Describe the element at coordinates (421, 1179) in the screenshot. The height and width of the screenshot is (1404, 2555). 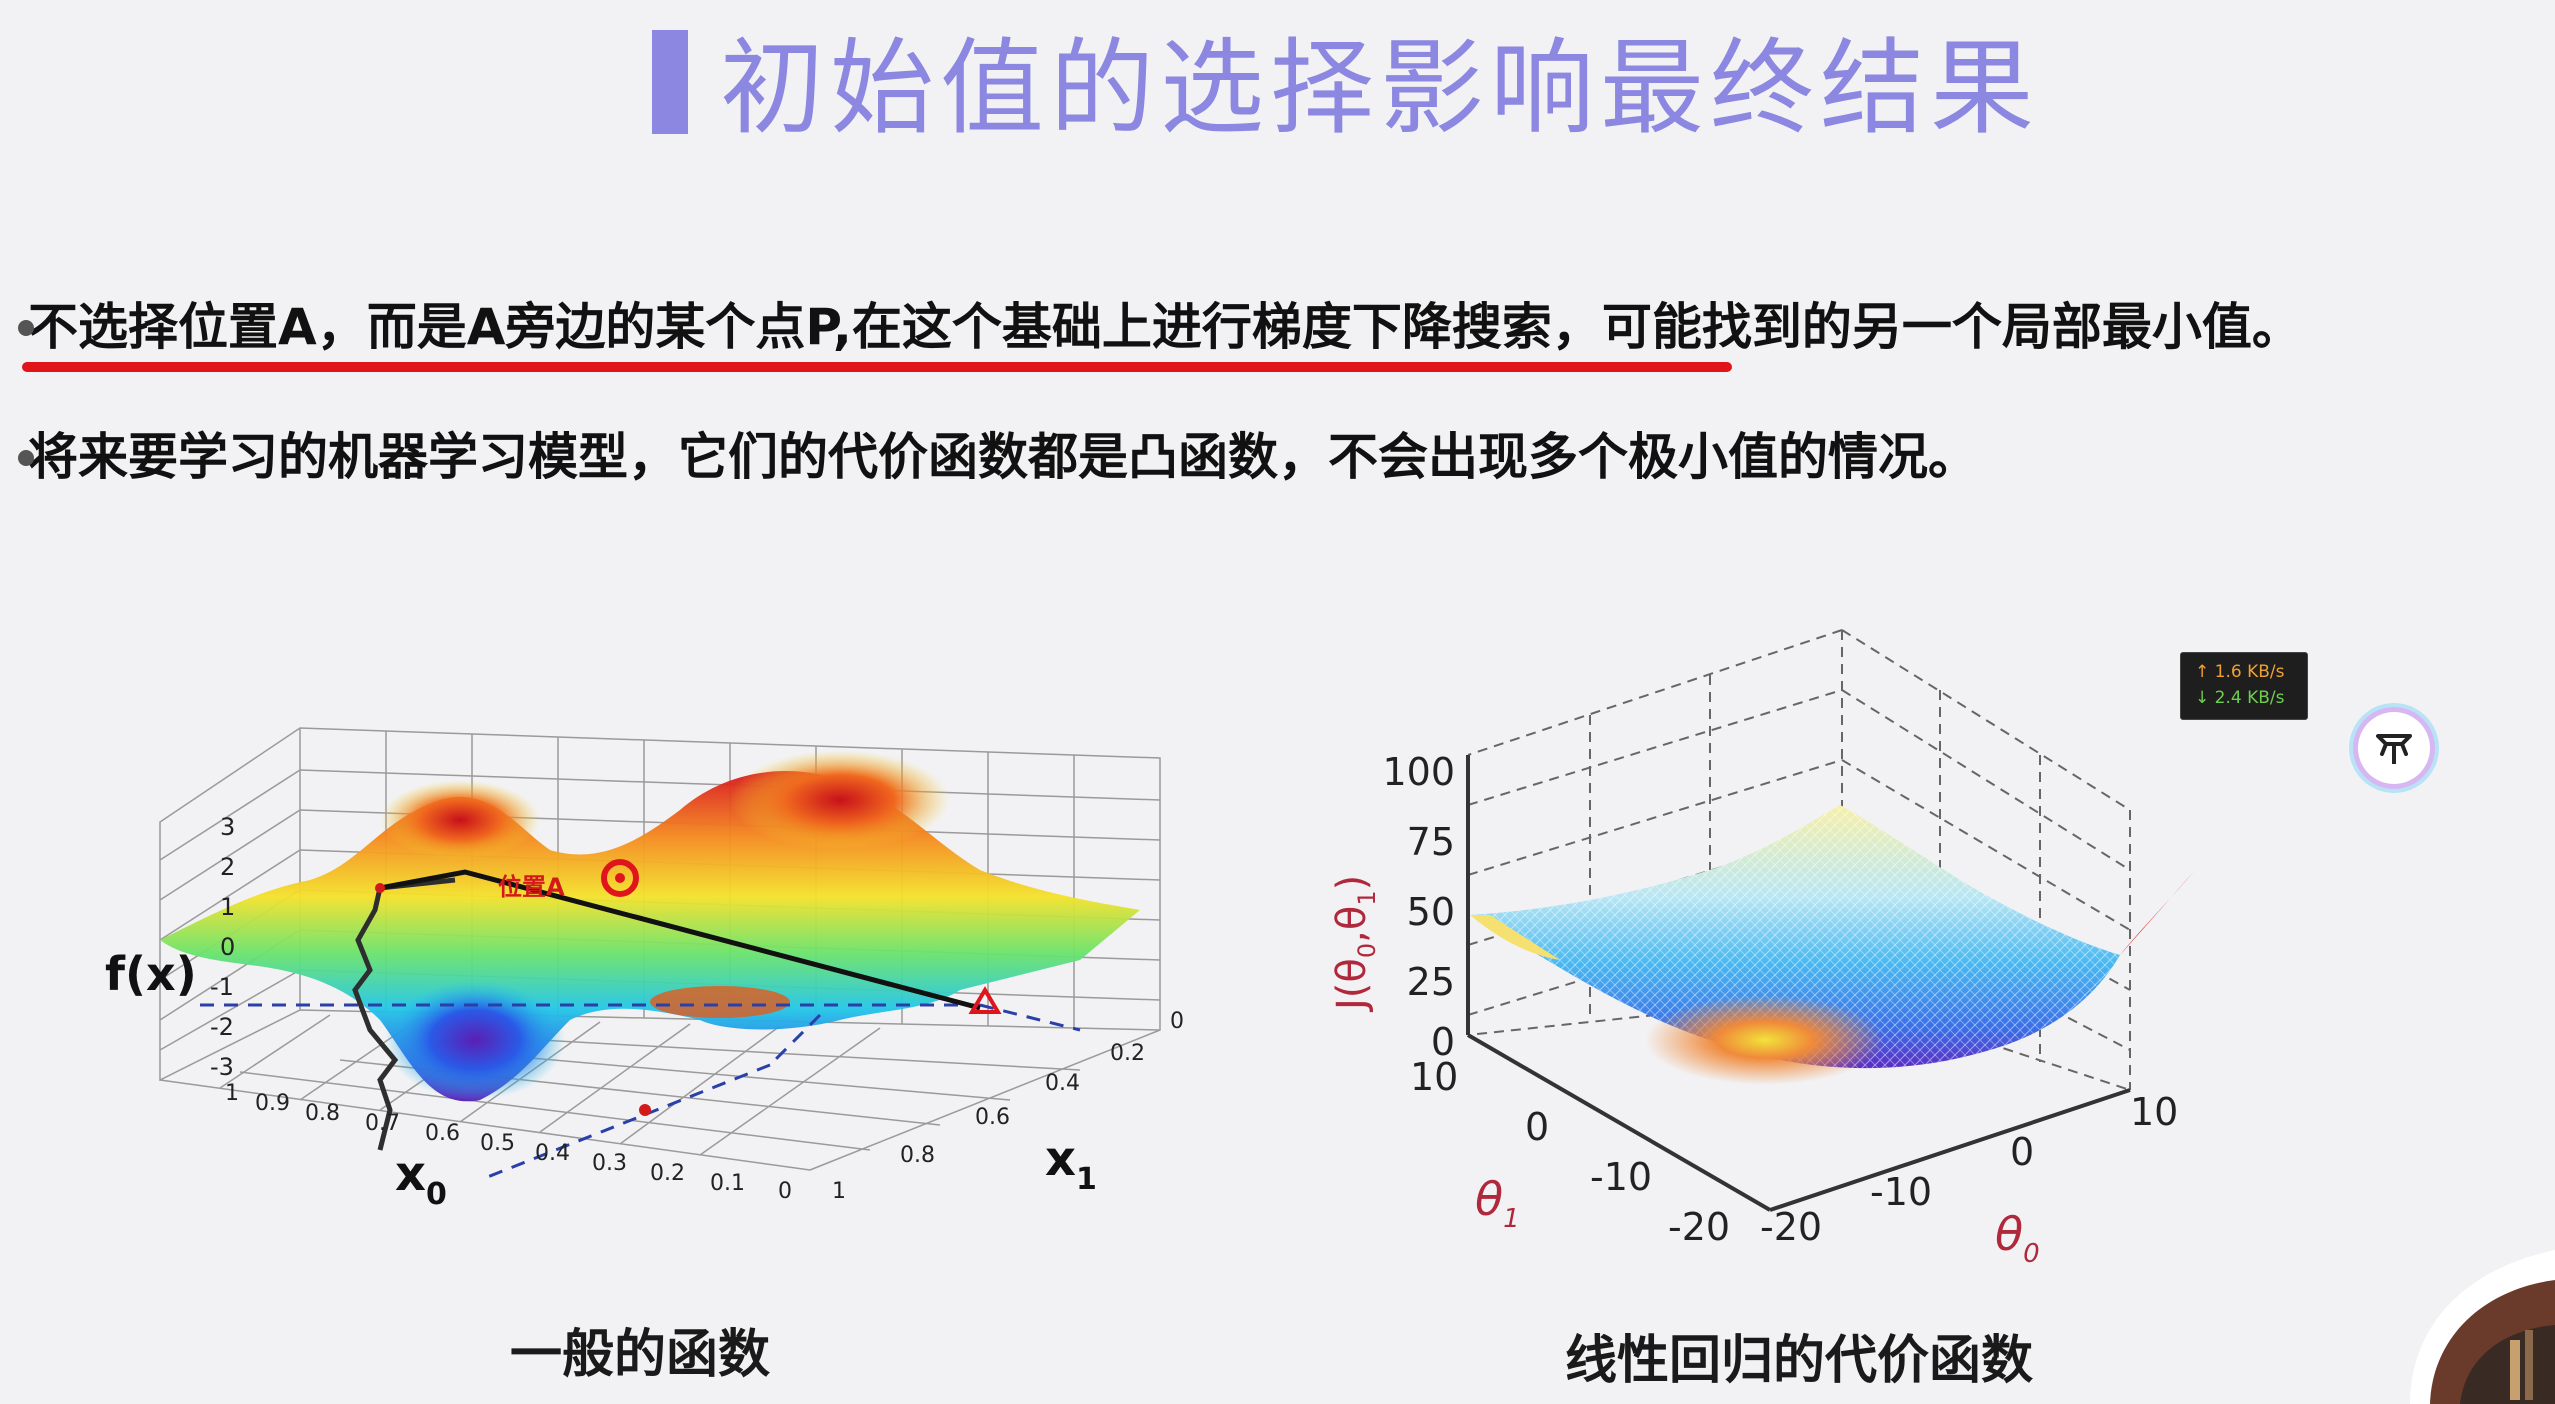
I see `left-x0-axis-label: x0` at that location.